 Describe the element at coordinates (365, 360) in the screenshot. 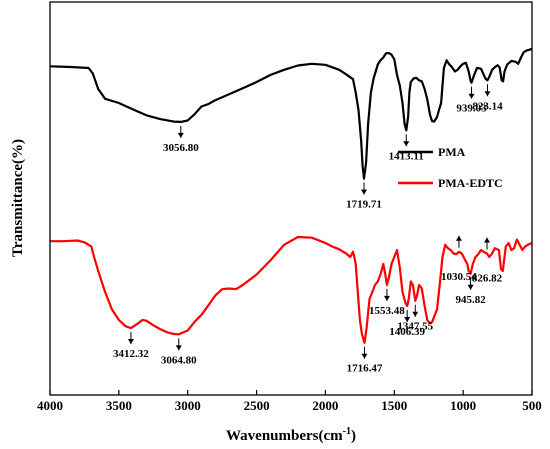

I see `peak-annotation: 1716.47` at that location.